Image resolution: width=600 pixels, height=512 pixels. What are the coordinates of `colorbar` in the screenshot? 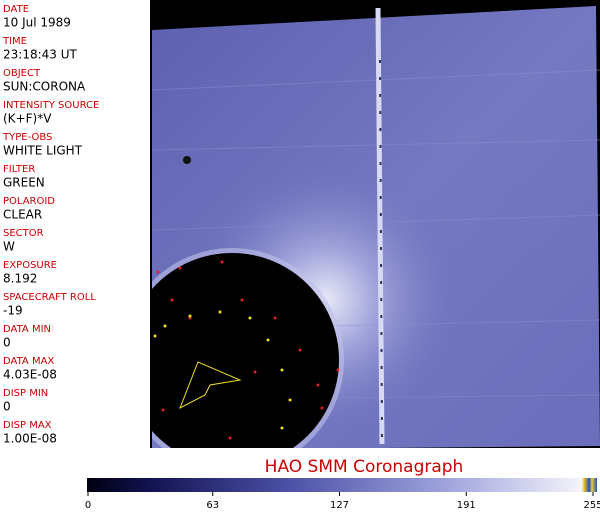 It's located at (342, 485).